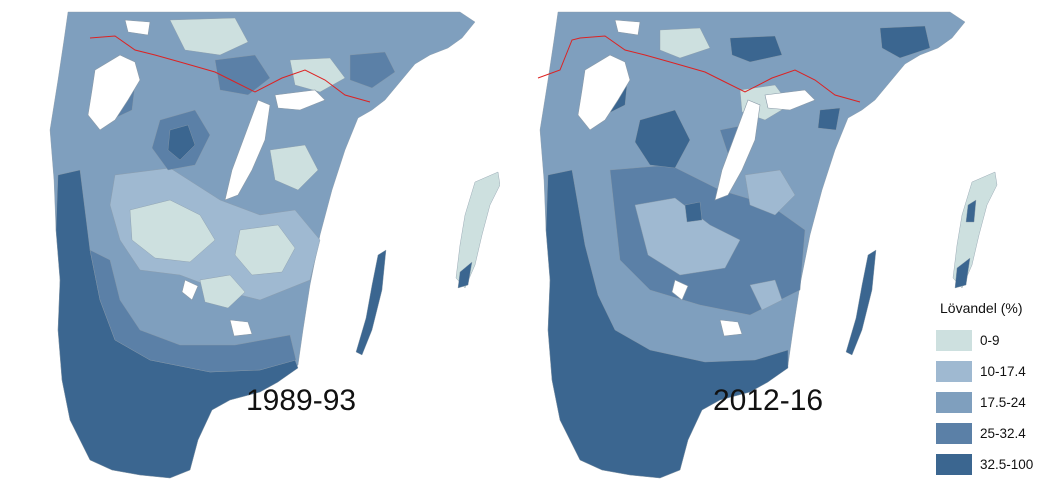 Image resolution: width=1060 pixels, height=502 pixels. I want to click on legend-title: Lövandel (%), so click(981, 308).